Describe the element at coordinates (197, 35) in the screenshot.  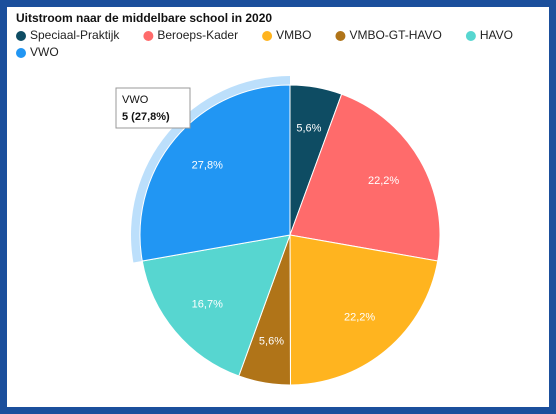
I see `legend-label: Beroeps-Kader` at that location.